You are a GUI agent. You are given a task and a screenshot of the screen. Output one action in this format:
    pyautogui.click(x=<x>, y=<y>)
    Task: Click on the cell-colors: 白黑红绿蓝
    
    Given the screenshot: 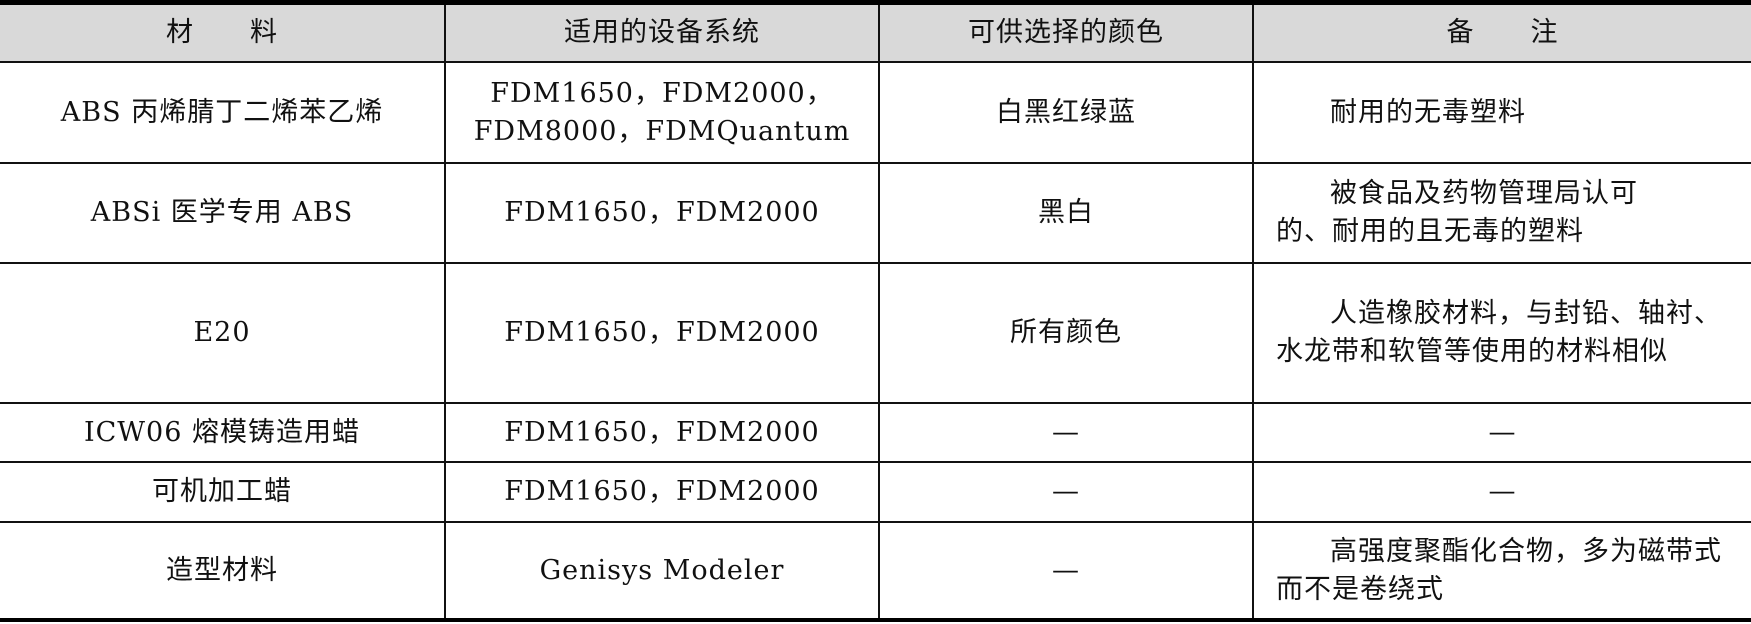 What is the action you would take?
    pyautogui.click(x=1066, y=112)
    